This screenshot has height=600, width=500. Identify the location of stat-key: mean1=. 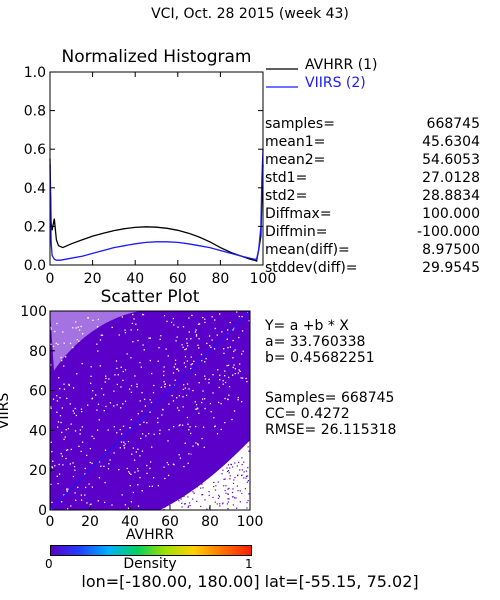
(295, 142).